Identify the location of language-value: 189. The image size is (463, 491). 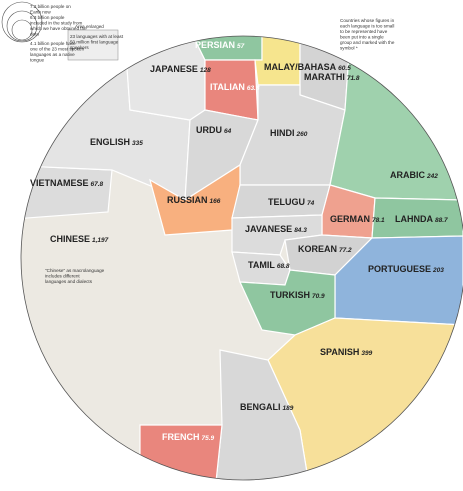
(288, 408).